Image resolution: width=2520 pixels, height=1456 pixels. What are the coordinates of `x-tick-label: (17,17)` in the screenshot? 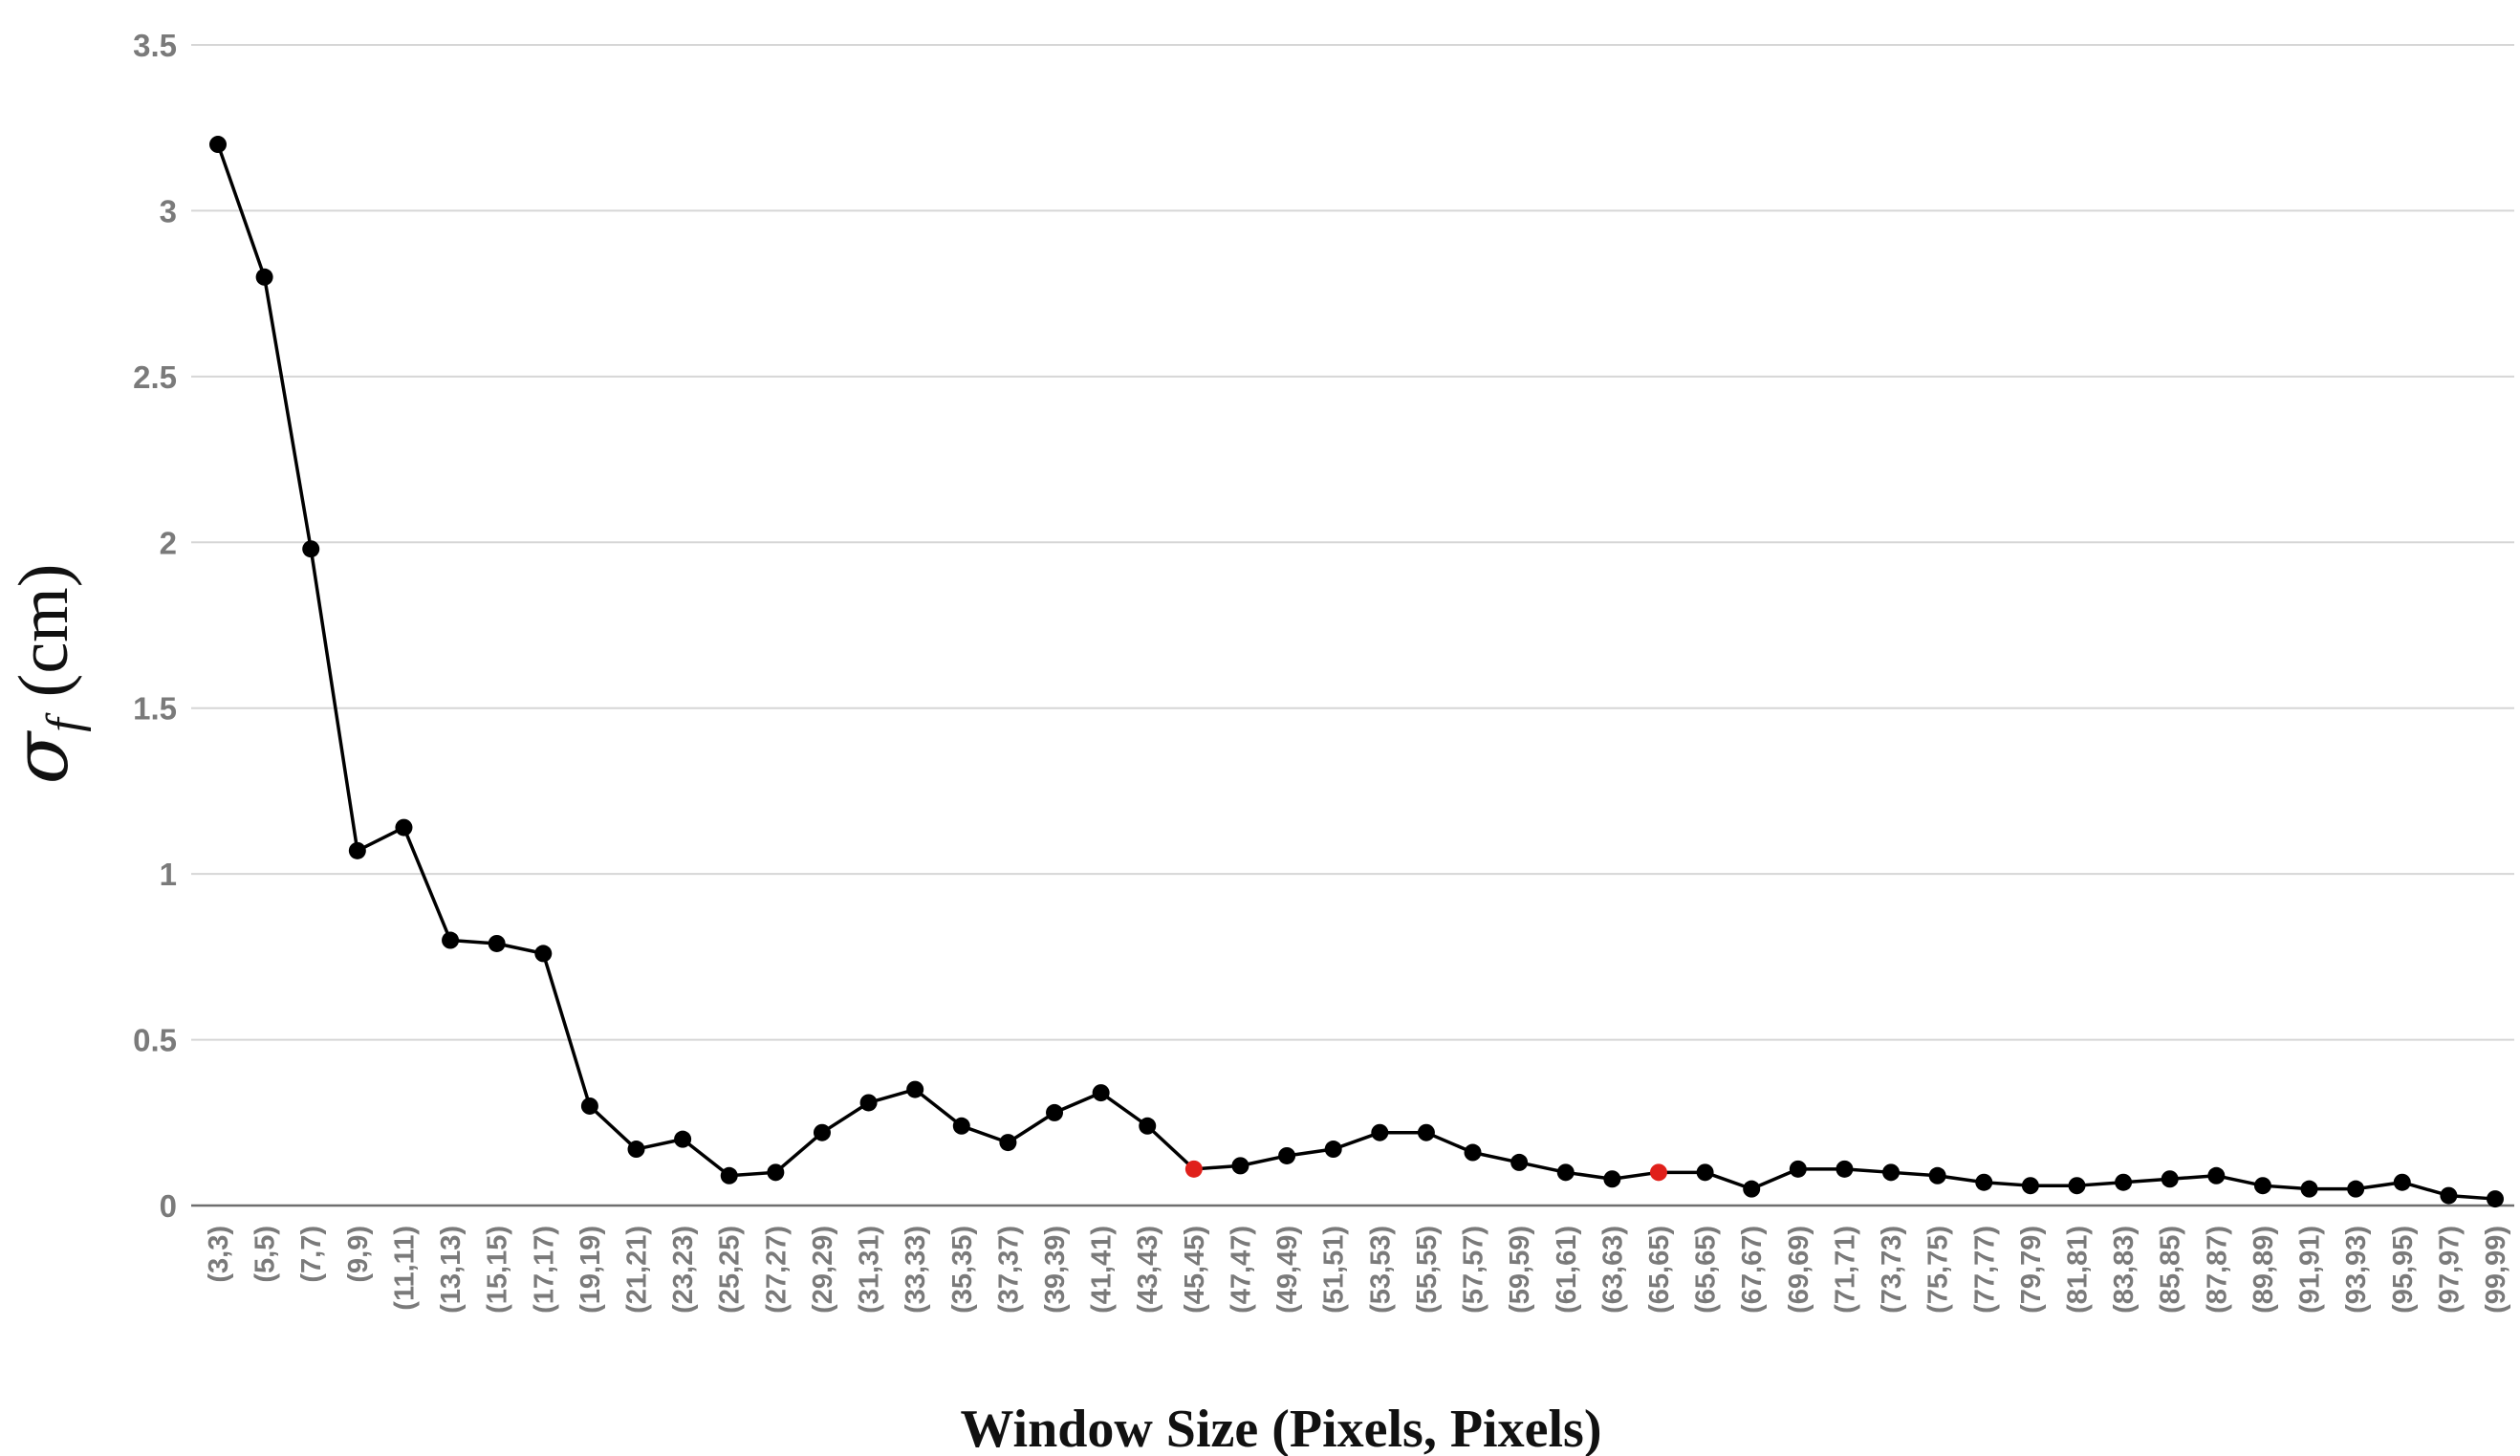 It's located at (544, 1270).